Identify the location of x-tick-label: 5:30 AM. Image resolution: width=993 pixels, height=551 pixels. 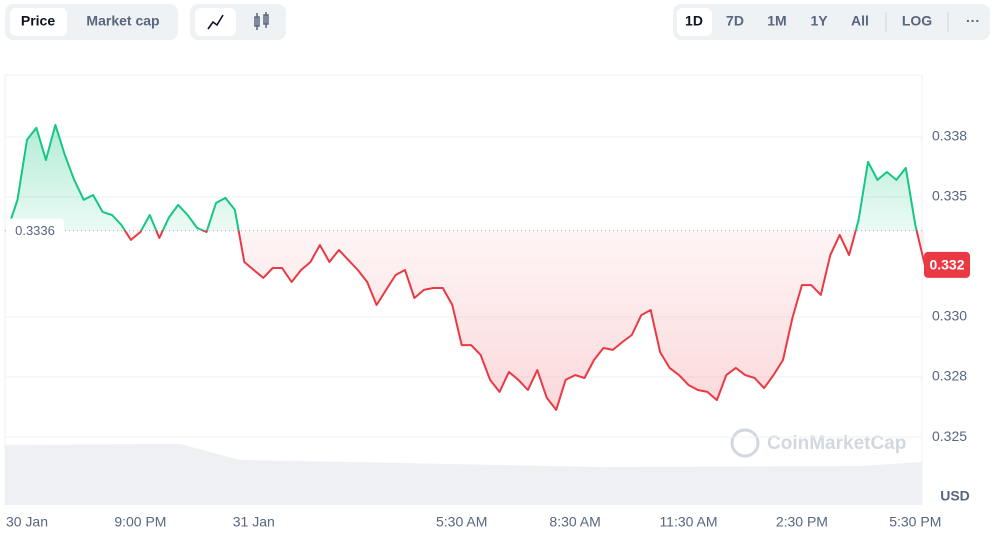
(461, 522).